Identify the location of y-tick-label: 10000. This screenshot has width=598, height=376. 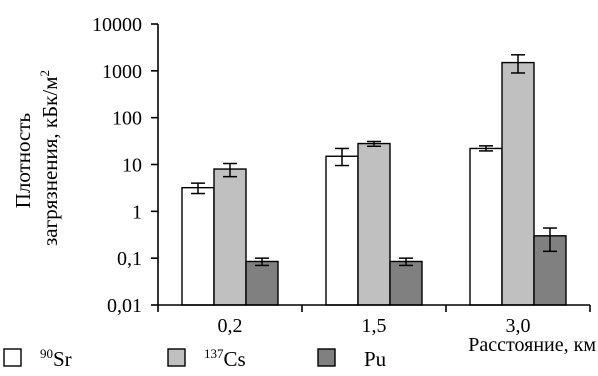
(117, 25).